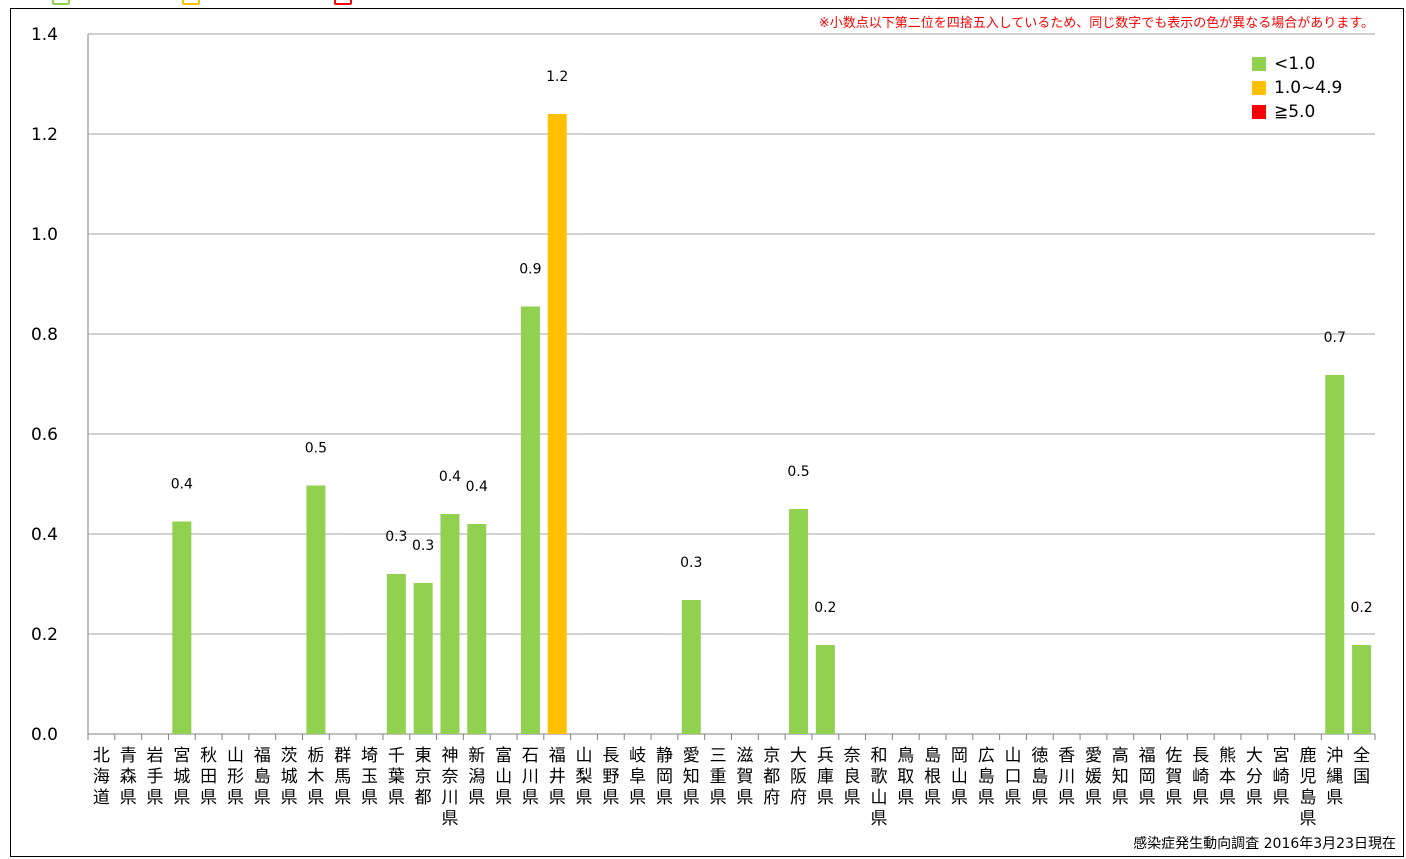 The width and height of the screenshot is (1406, 859). Describe the element at coordinates (44, 535) in the screenshot. I see `y-tick-label: 0.4` at that location.